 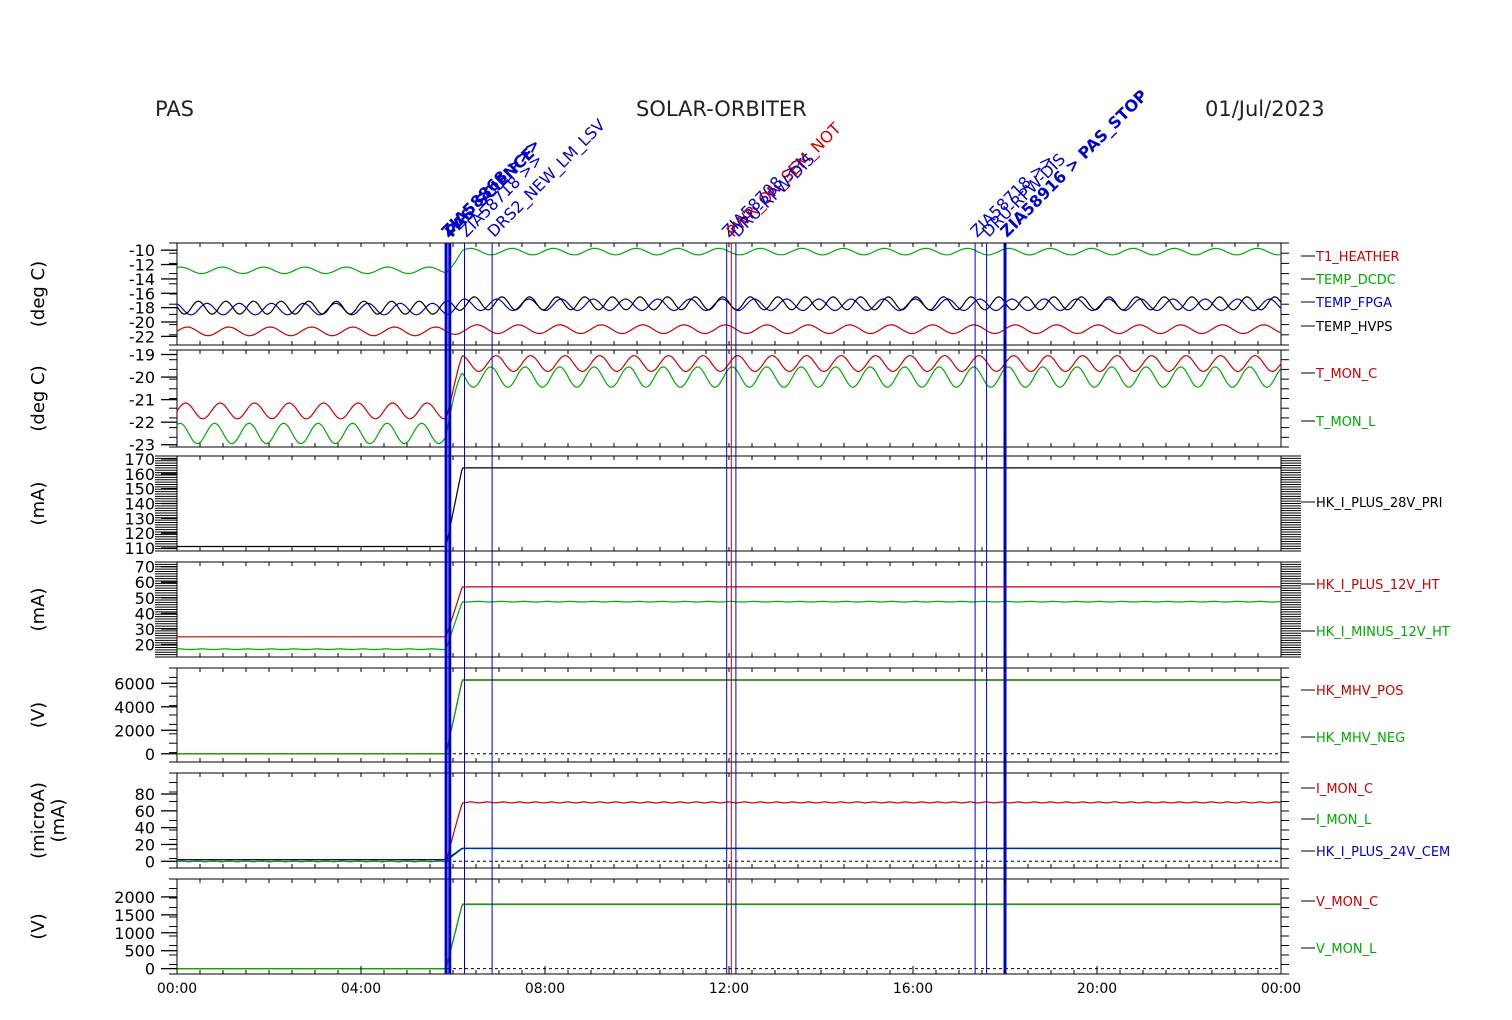 What do you see at coordinates (145, 629) in the screenshot?
I see `y-tick-label: 30` at bounding box center [145, 629].